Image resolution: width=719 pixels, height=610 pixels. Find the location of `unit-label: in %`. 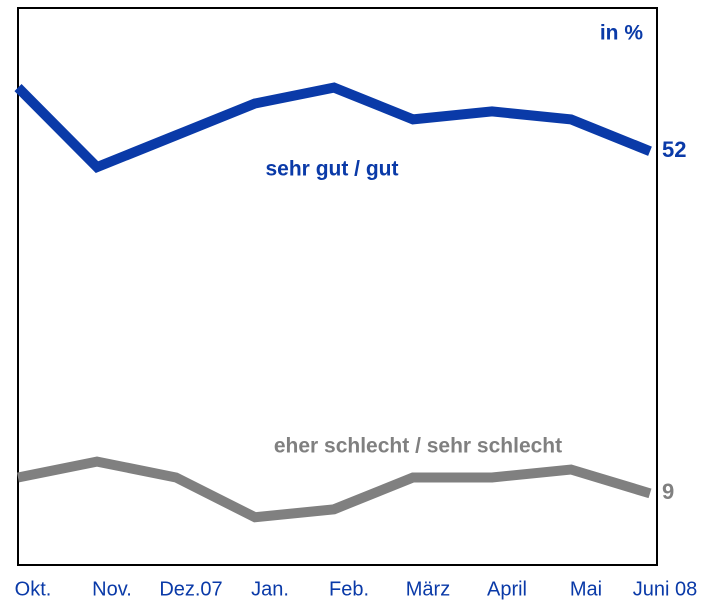

unit-label: in % is located at coordinates (621, 33).